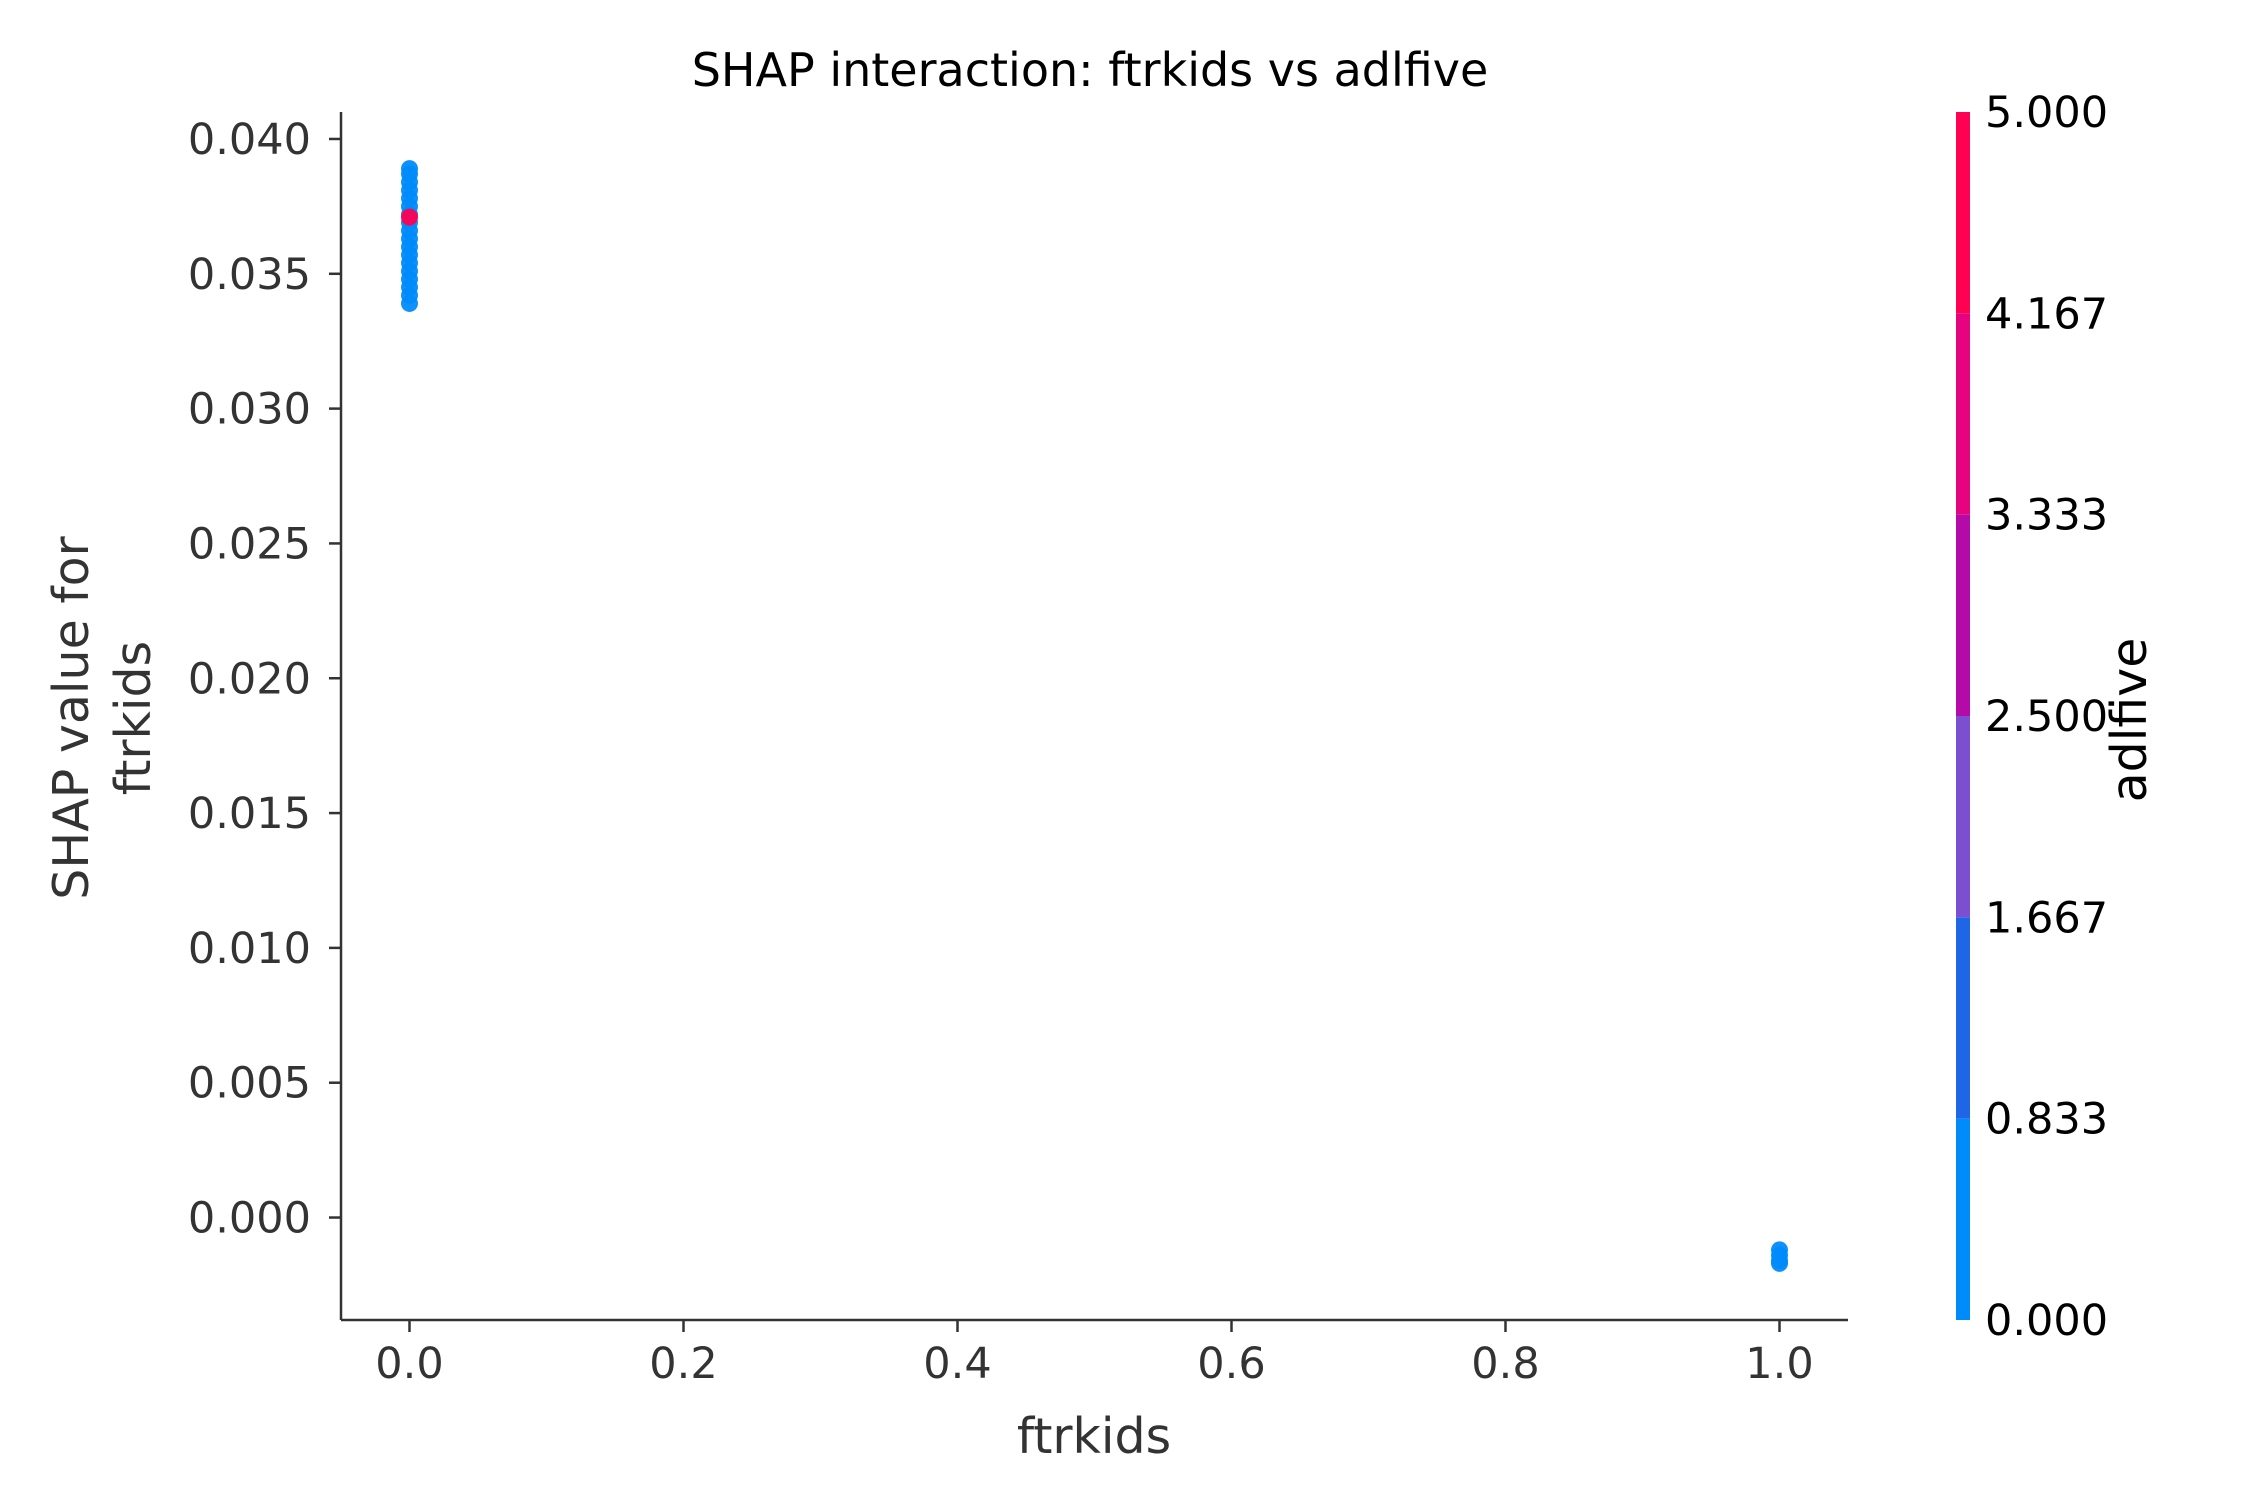 The width and height of the screenshot is (2250, 1505). What do you see at coordinates (1505, 1364) in the screenshot?
I see `x-tick-label: 0.8` at bounding box center [1505, 1364].